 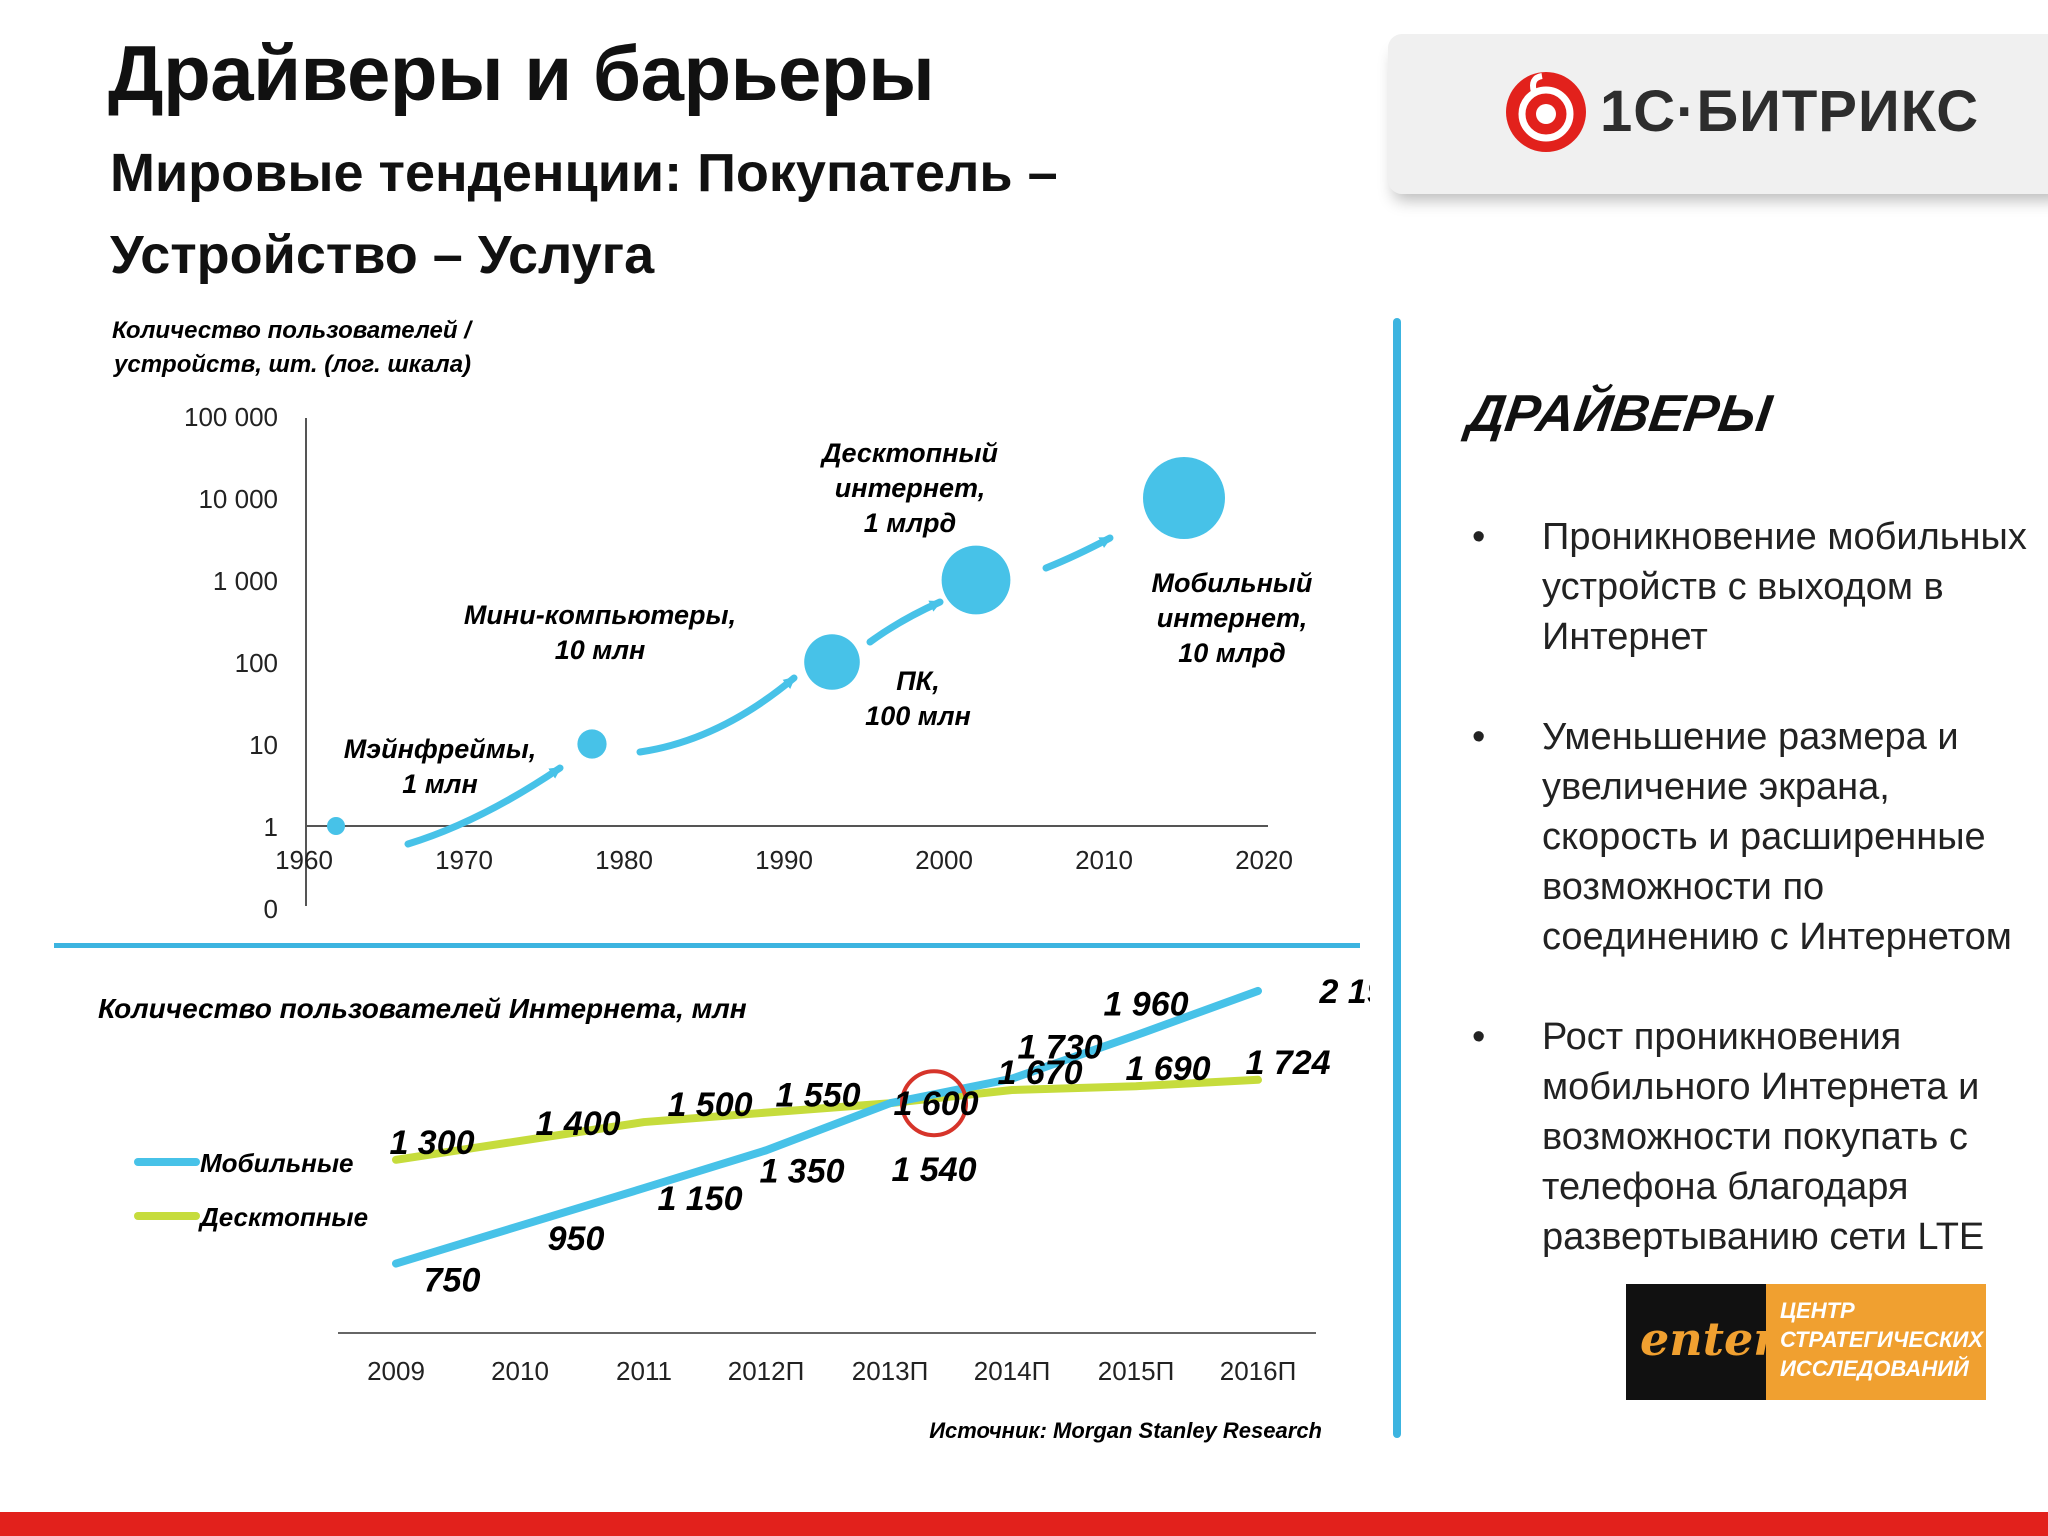 I want to click on chart1-annotation: Мини-компьютеры, 10 млн, so click(x=600, y=632).